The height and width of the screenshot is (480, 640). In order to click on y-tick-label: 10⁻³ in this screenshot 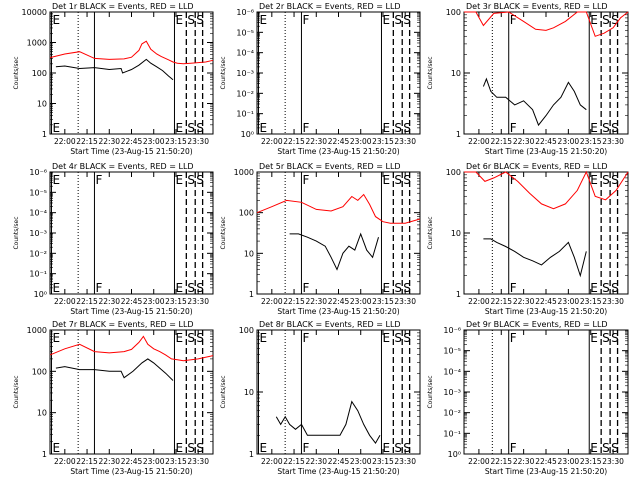, I will do `click(38, 233)`.